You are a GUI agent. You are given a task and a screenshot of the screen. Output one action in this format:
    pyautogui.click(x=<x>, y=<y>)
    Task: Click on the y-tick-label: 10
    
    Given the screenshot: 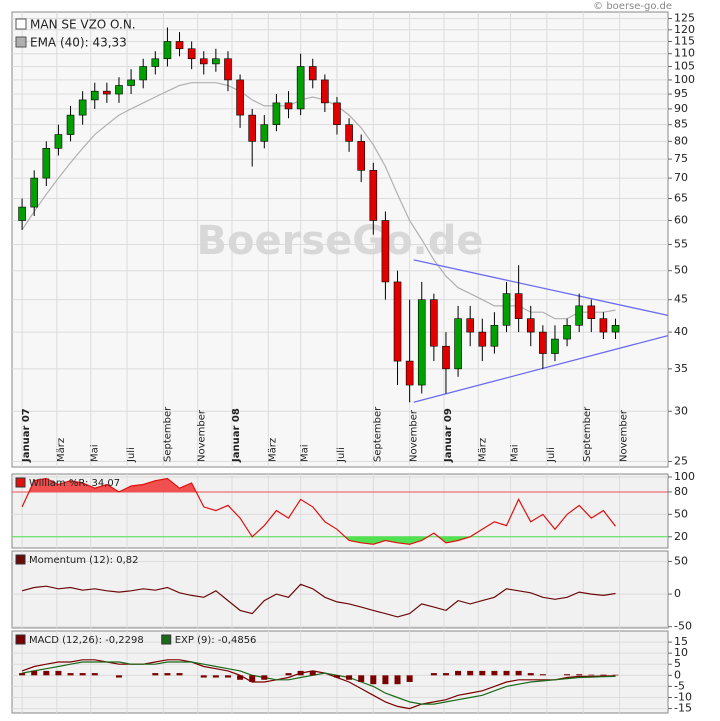 What is the action you would take?
    pyautogui.click(x=681, y=652)
    